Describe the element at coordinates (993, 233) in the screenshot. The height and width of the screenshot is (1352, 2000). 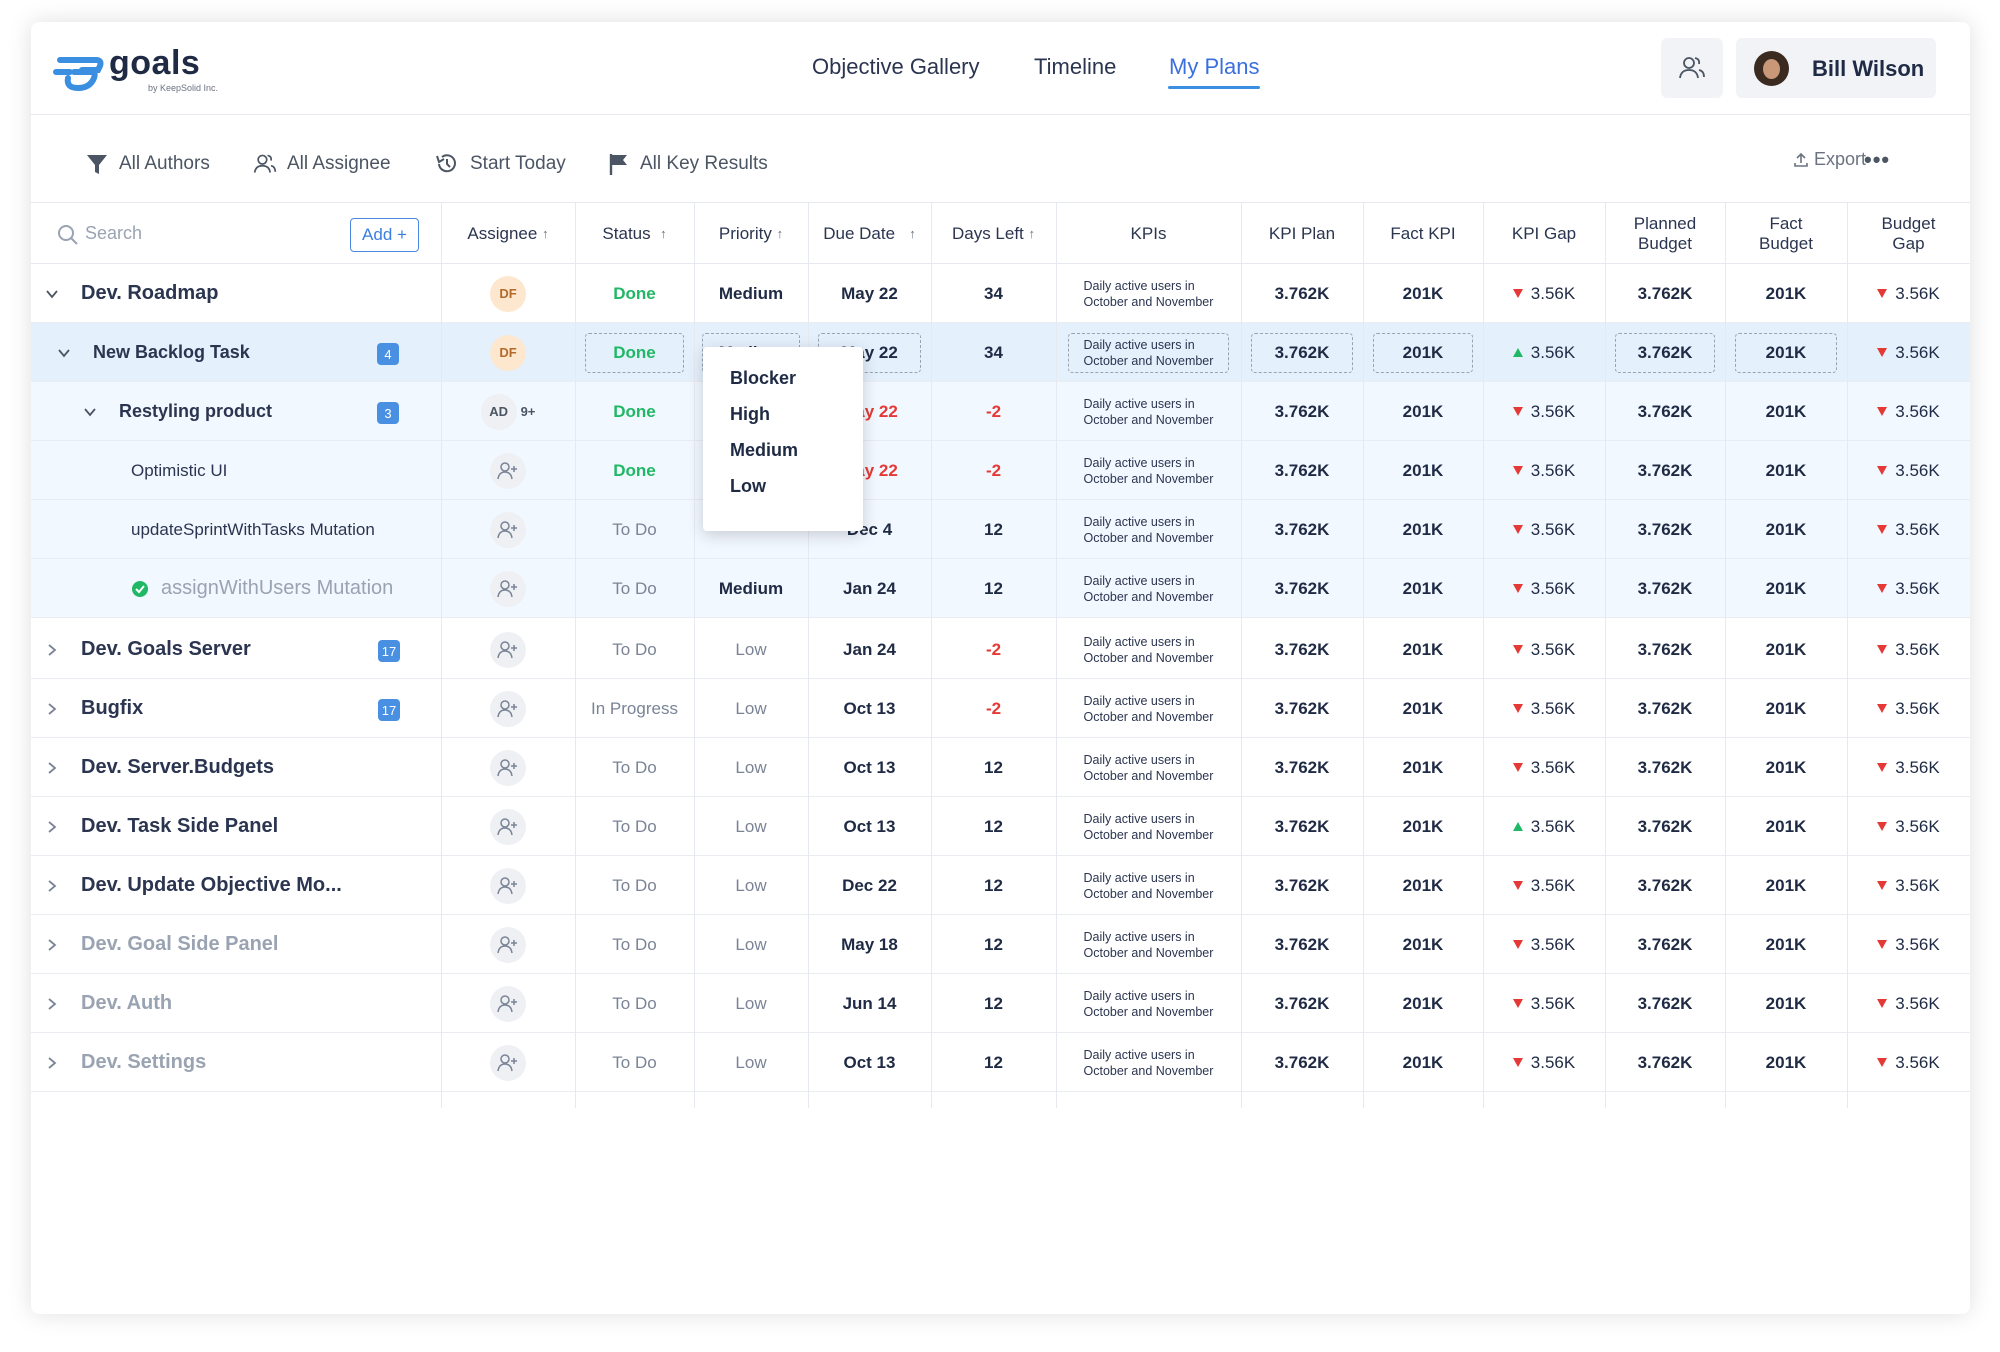
I see `col-days-left: Days Left ↑` at that location.